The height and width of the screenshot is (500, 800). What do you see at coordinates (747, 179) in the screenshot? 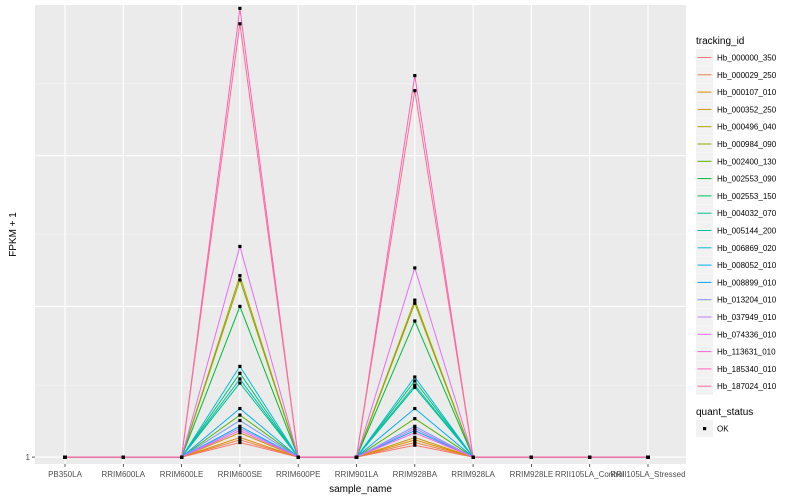
I see `legend-label: Hb_002553_090` at bounding box center [747, 179].